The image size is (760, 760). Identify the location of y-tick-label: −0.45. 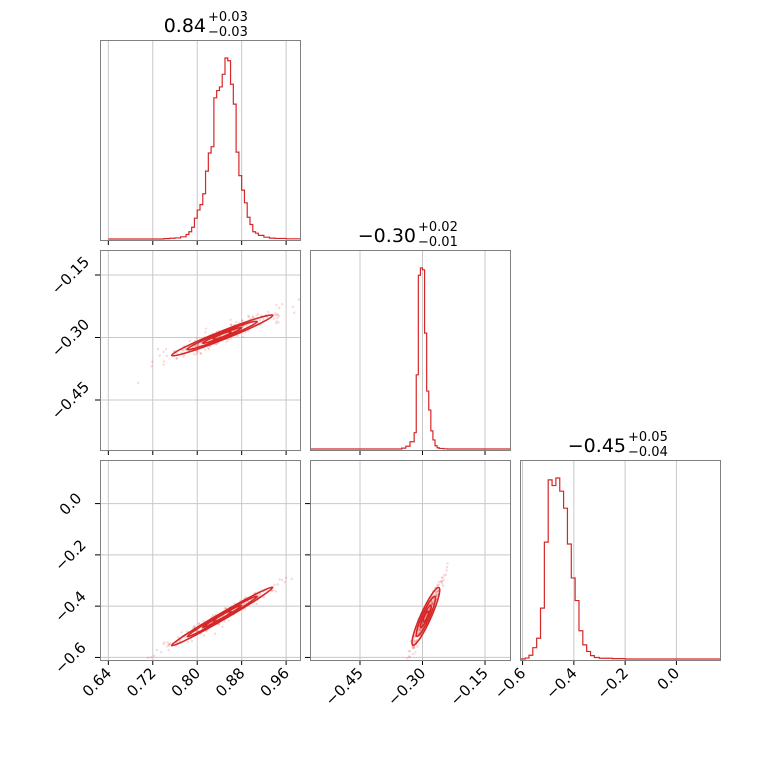
(70, 400).